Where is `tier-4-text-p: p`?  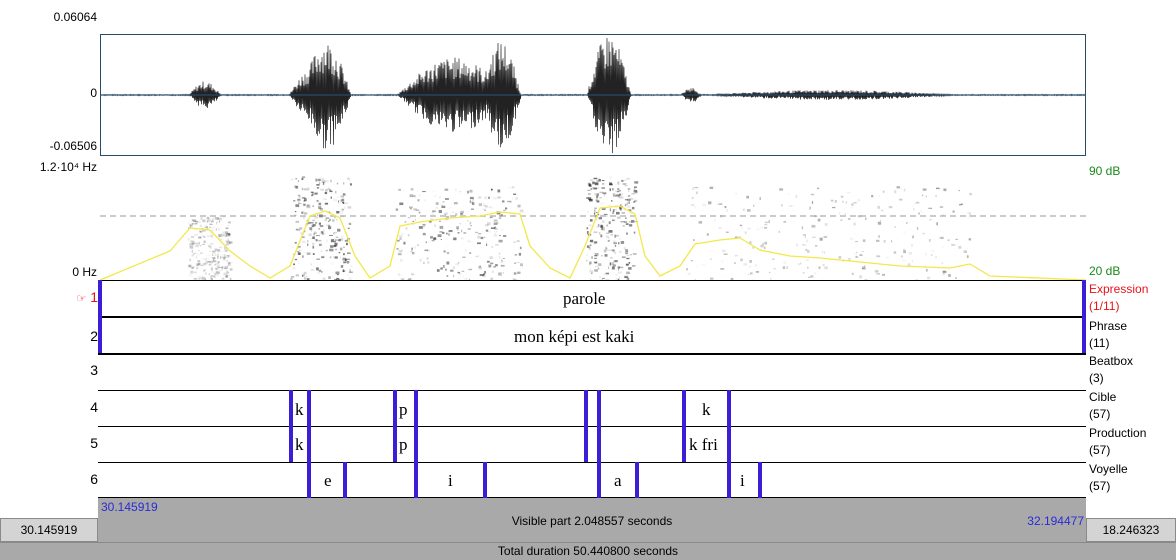
tier-4-text-p: p is located at coordinates (403, 409).